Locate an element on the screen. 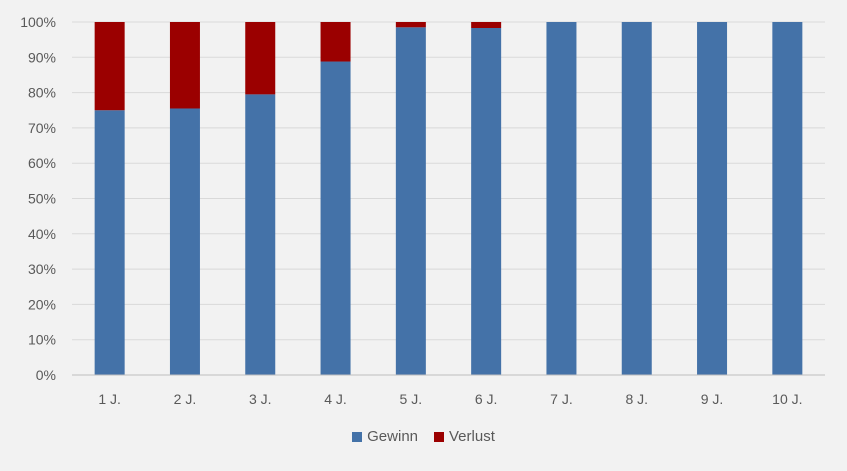 The width and height of the screenshot is (847, 471). y-tick-label: 90% is located at coordinates (42, 57).